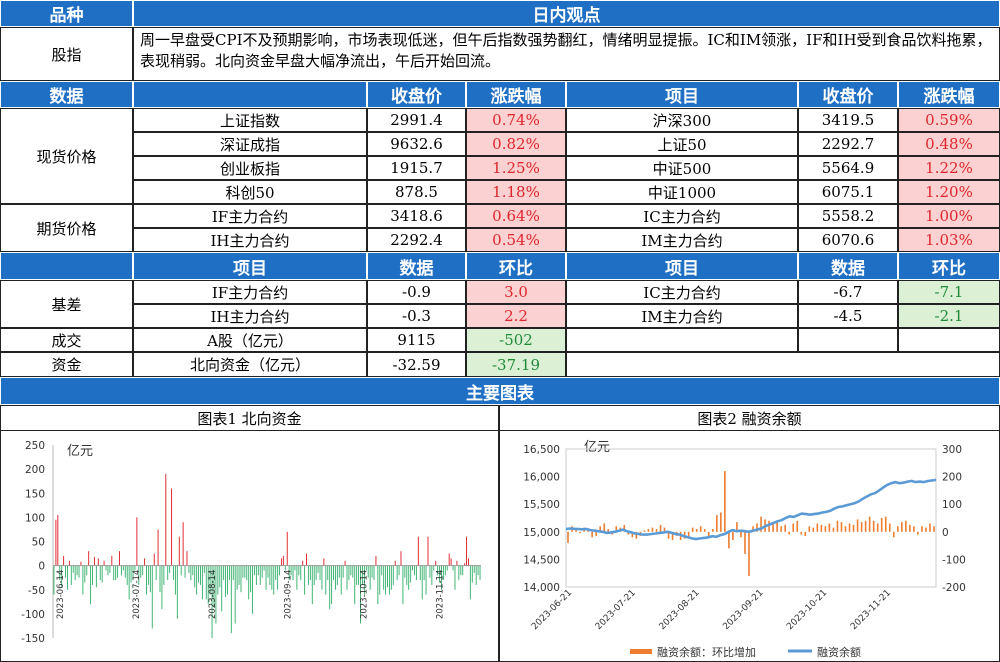  I want to click on chart1-xtick-0: 2023-06-14, so click(61, 594).